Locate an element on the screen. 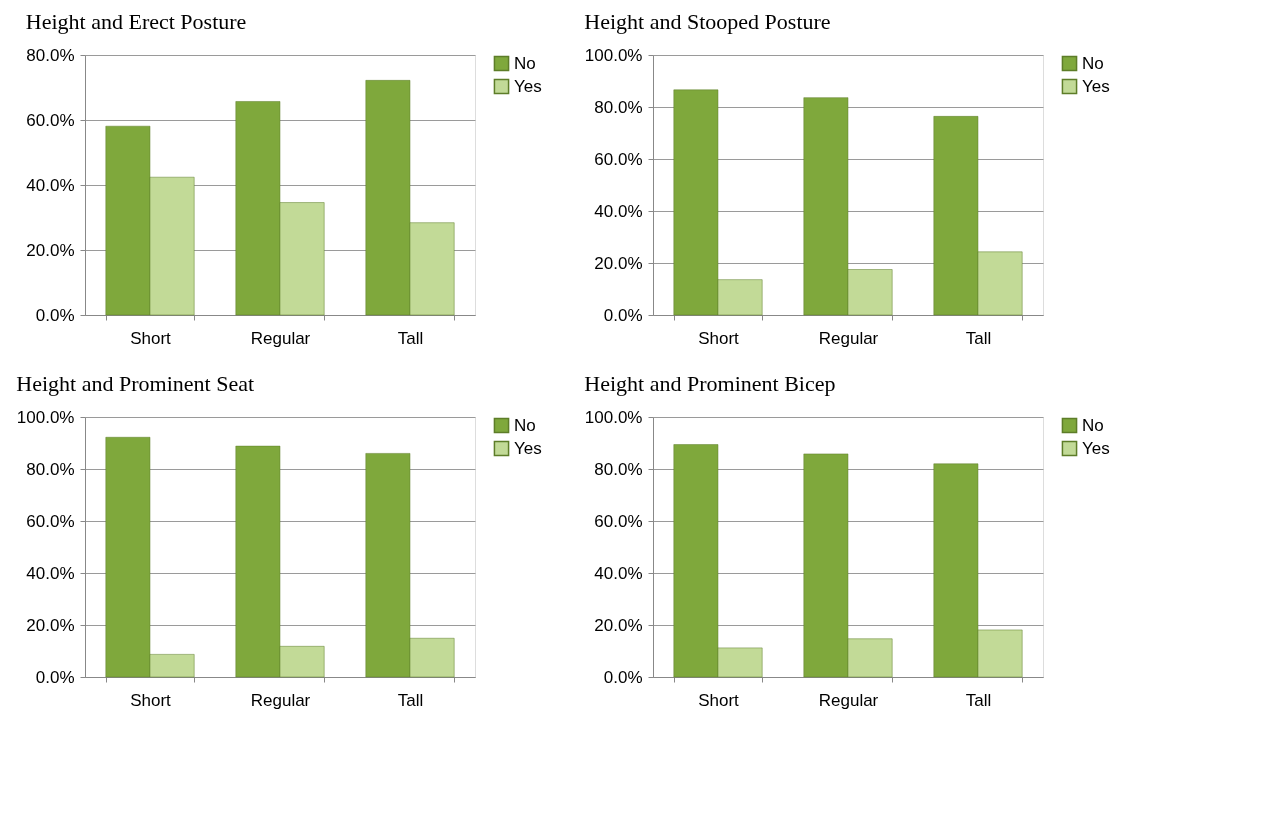 Image resolution: width=1285 pixels, height=818 pixels. chart-title: Height and Prominent Seat is located at coordinates (135, 383).